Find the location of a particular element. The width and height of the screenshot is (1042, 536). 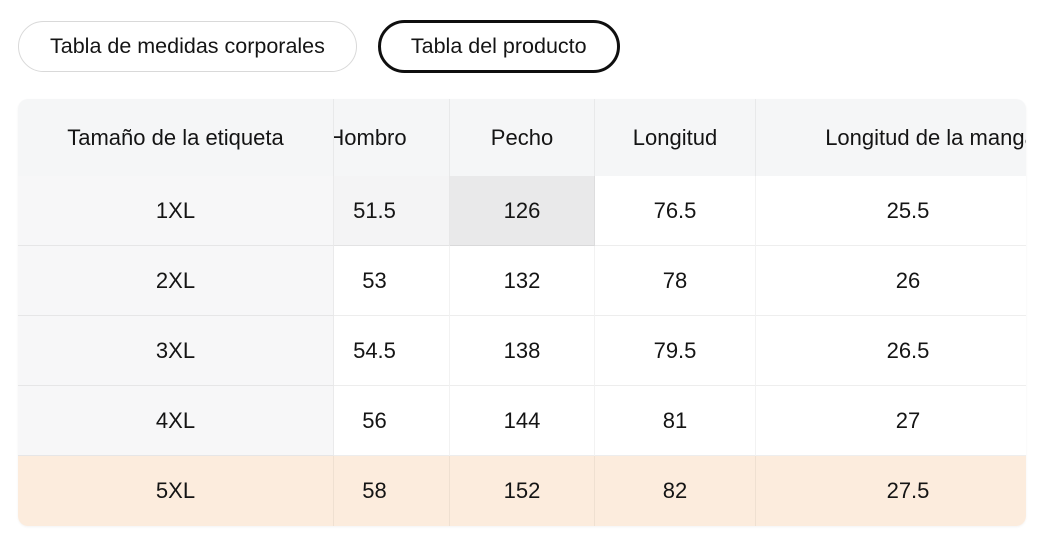

measurement-cell: 78 is located at coordinates (675, 281).